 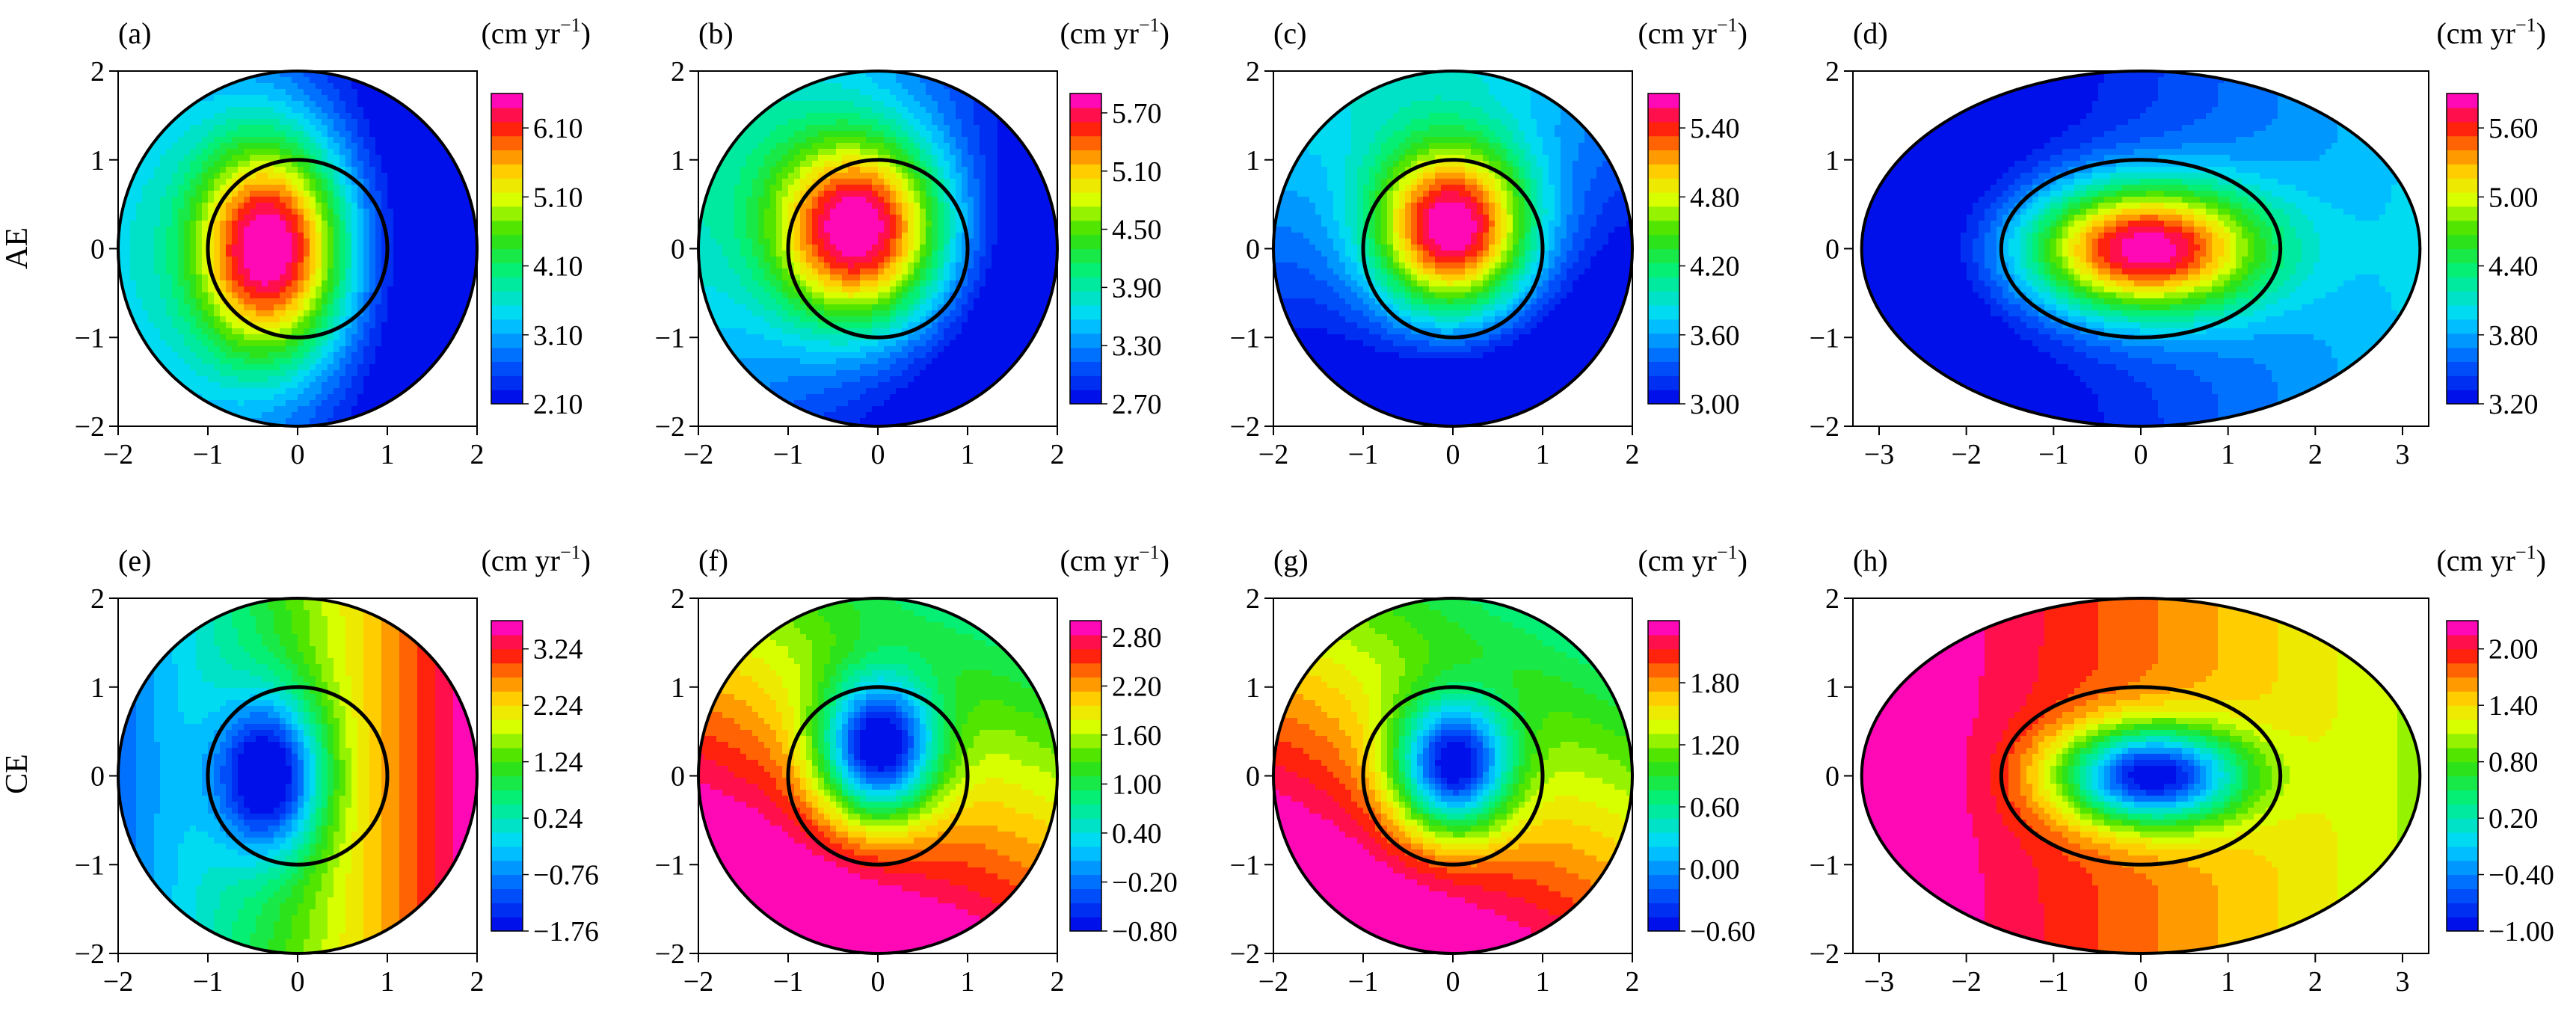 I want to click on colorbar-tick-label: 1.24, so click(x=558, y=762).